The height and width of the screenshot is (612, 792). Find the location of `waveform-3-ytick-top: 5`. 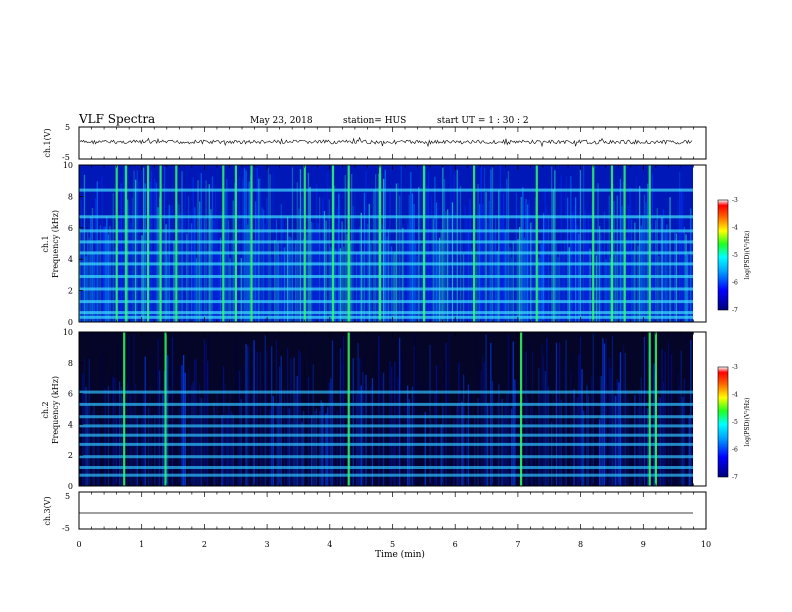

waveform-3-ytick-top: 5 is located at coordinates (67, 496).